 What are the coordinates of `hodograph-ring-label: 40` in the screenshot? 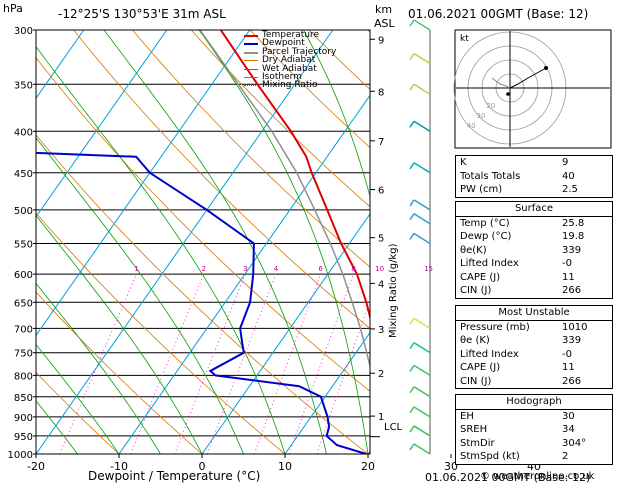 It's located at (471, 126).